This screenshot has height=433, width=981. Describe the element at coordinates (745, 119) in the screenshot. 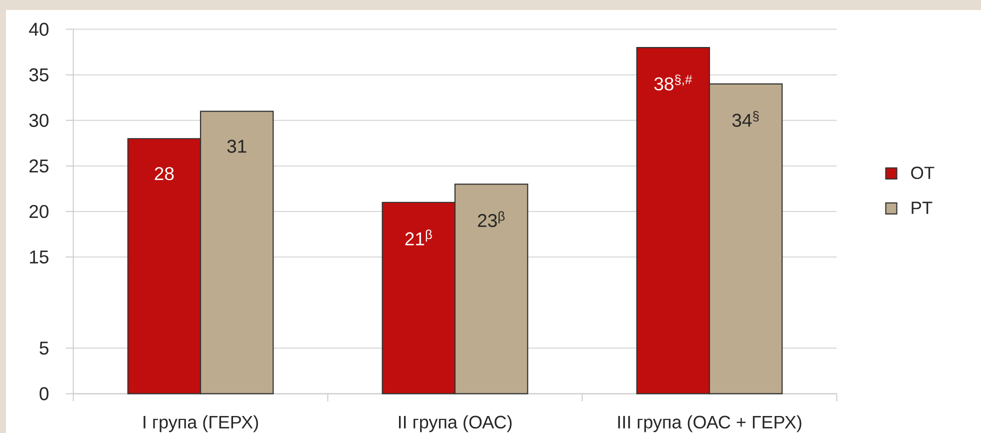

I see `data-label: 34$^{§}$` at that location.